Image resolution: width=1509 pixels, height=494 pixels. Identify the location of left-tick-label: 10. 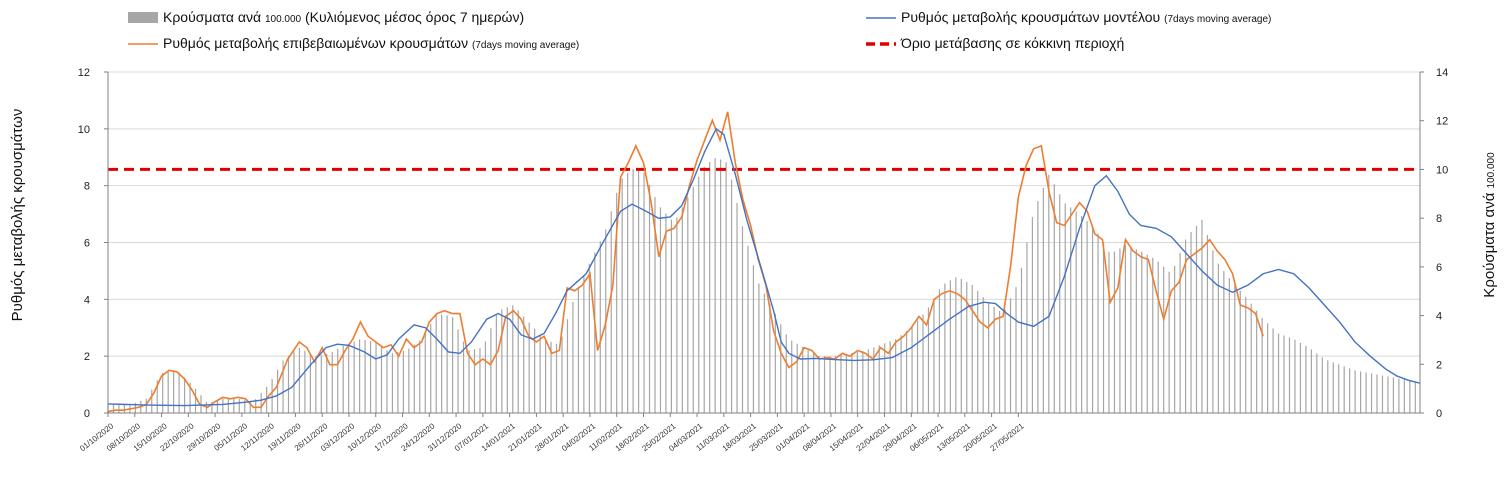
(84, 130).